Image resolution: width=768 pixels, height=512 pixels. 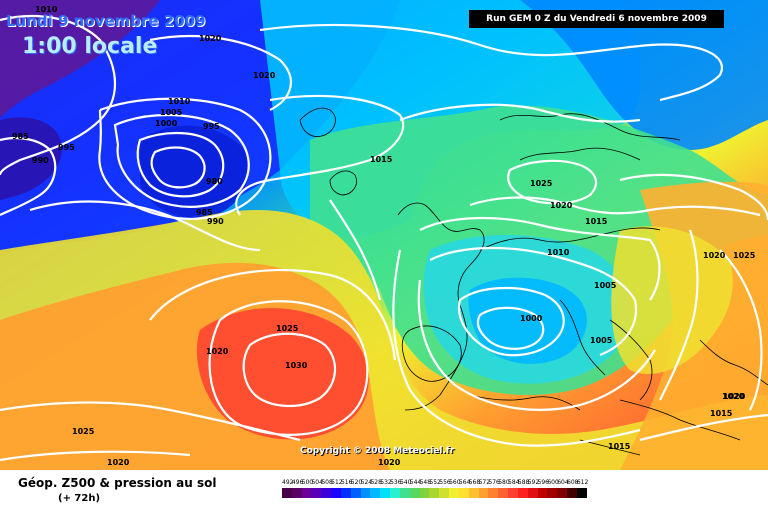 I want to click on legend-value: 560, so click(x=455, y=482).